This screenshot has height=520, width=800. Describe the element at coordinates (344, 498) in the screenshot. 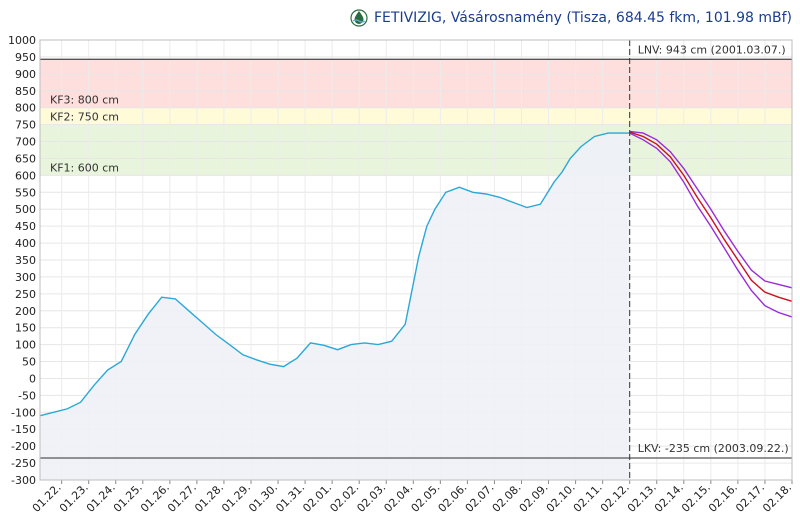

I see `x-tick-label-11: 02.02.` at that location.